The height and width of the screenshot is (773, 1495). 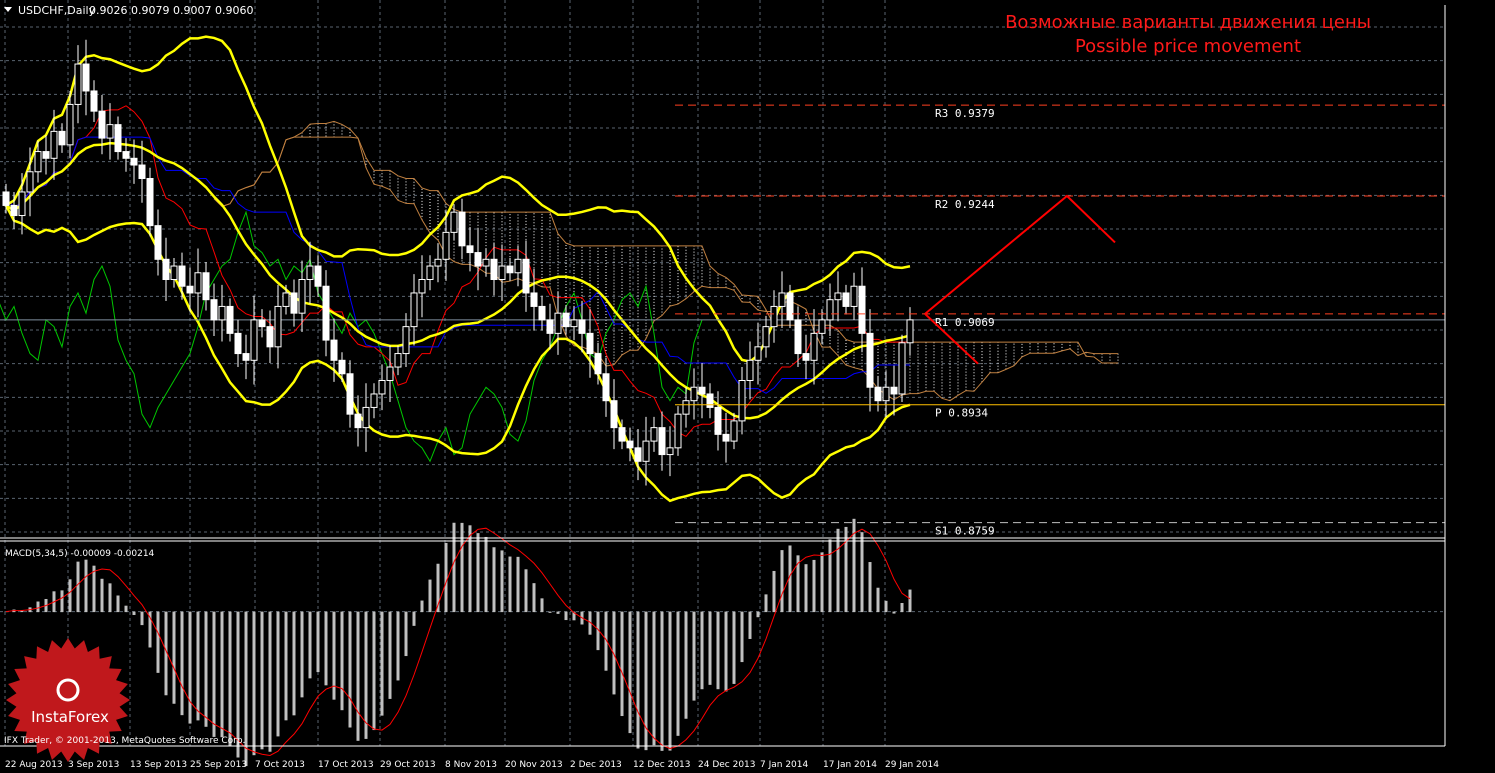 I want to click on annotation-en: Possible price movement, so click(x=1188, y=46).